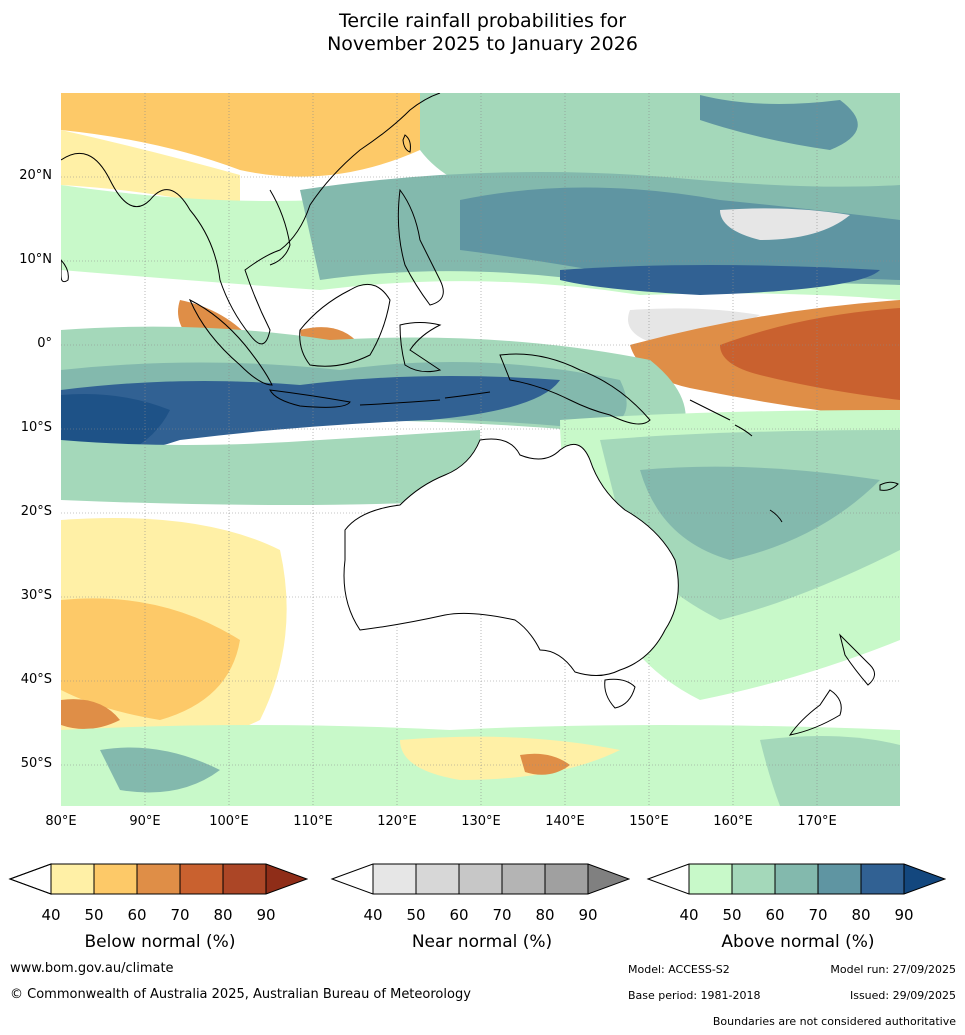 This screenshot has width=965, height=1035. I want to click on lon-label: 140°E, so click(565, 821).